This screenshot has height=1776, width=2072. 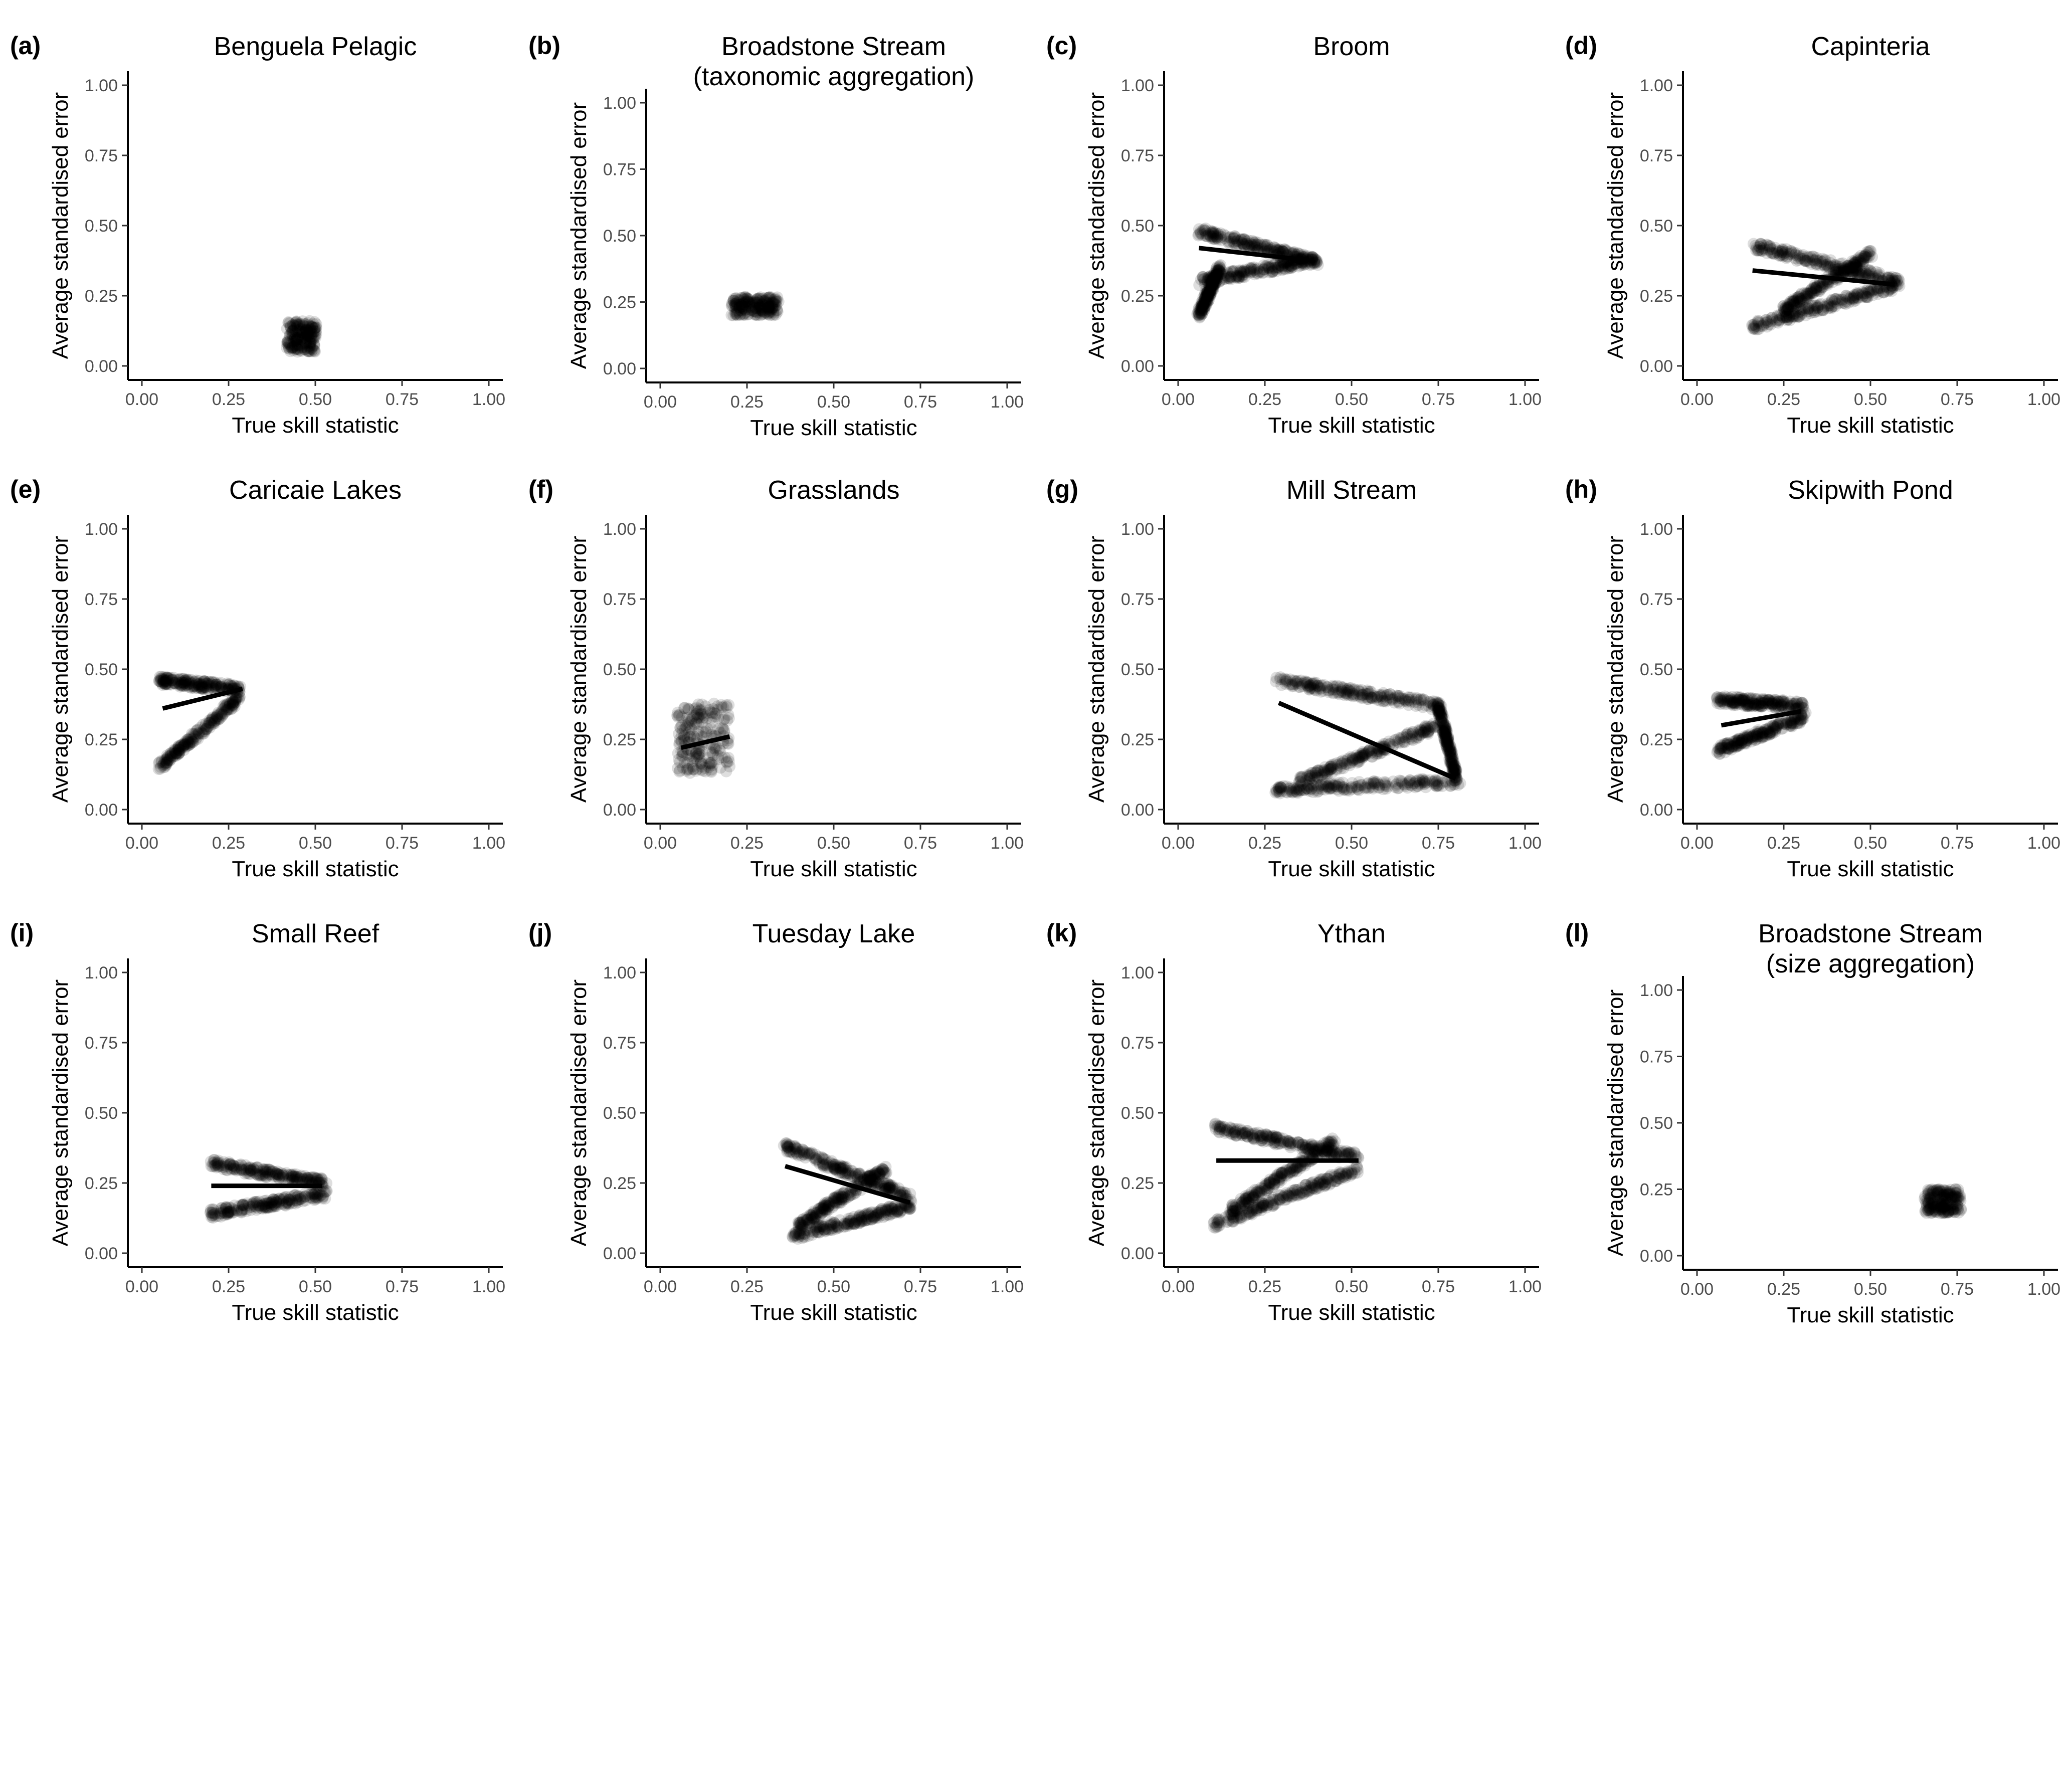 What do you see at coordinates (540, 933) in the screenshot?
I see `panel-tag: (j)` at bounding box center [540, 933].